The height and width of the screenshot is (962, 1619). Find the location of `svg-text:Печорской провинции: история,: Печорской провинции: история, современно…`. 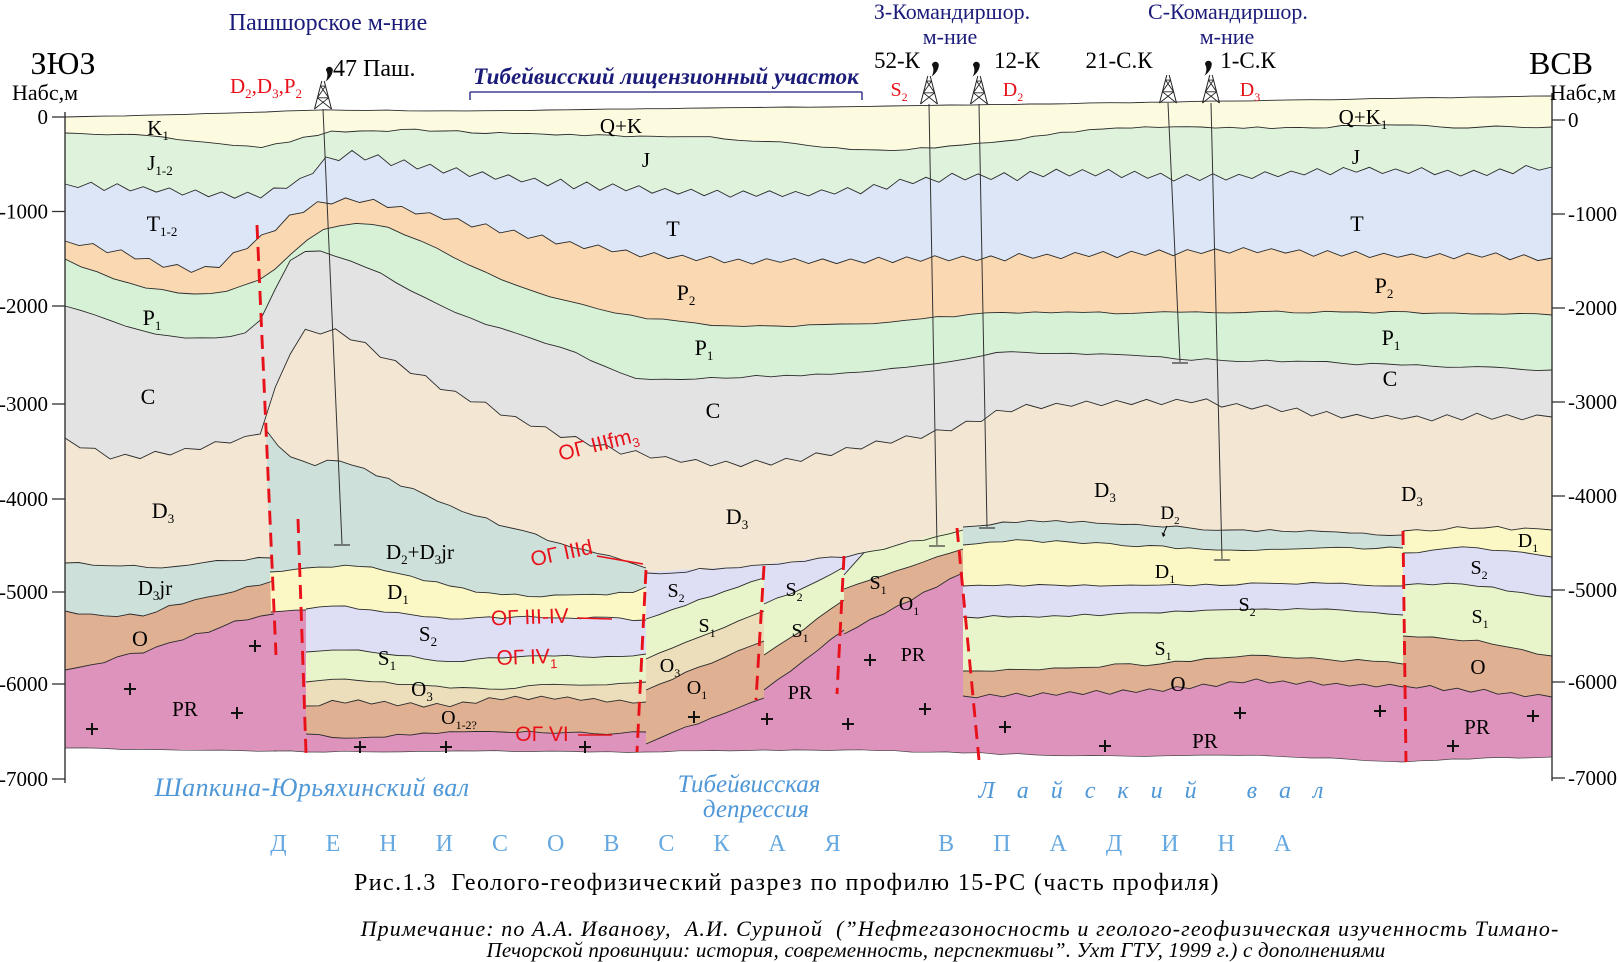

svg-text:Печорской провинции: история,: Печорской провинции: история, современно… is located at coordinates (936, 950).